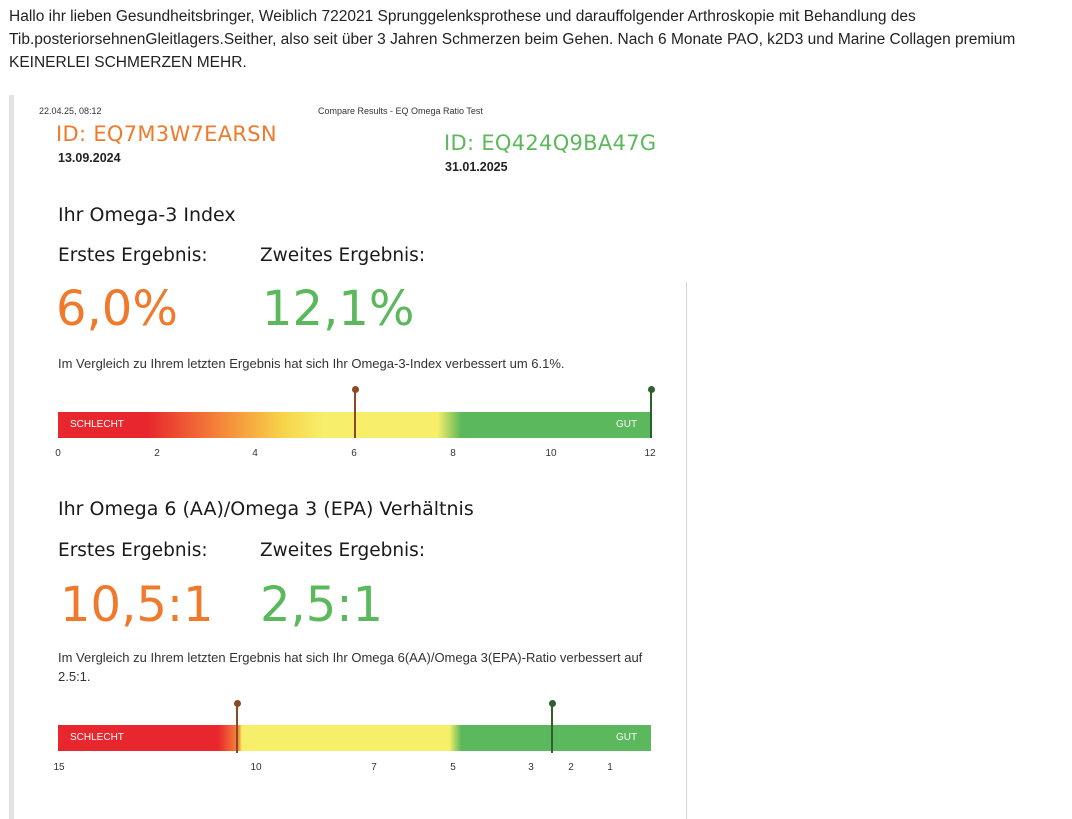 This screenshot has width=1072, height=819. Describe the element at coordinates (651, 413) in the screenshot. I see `omega3-second-marker` at that location.